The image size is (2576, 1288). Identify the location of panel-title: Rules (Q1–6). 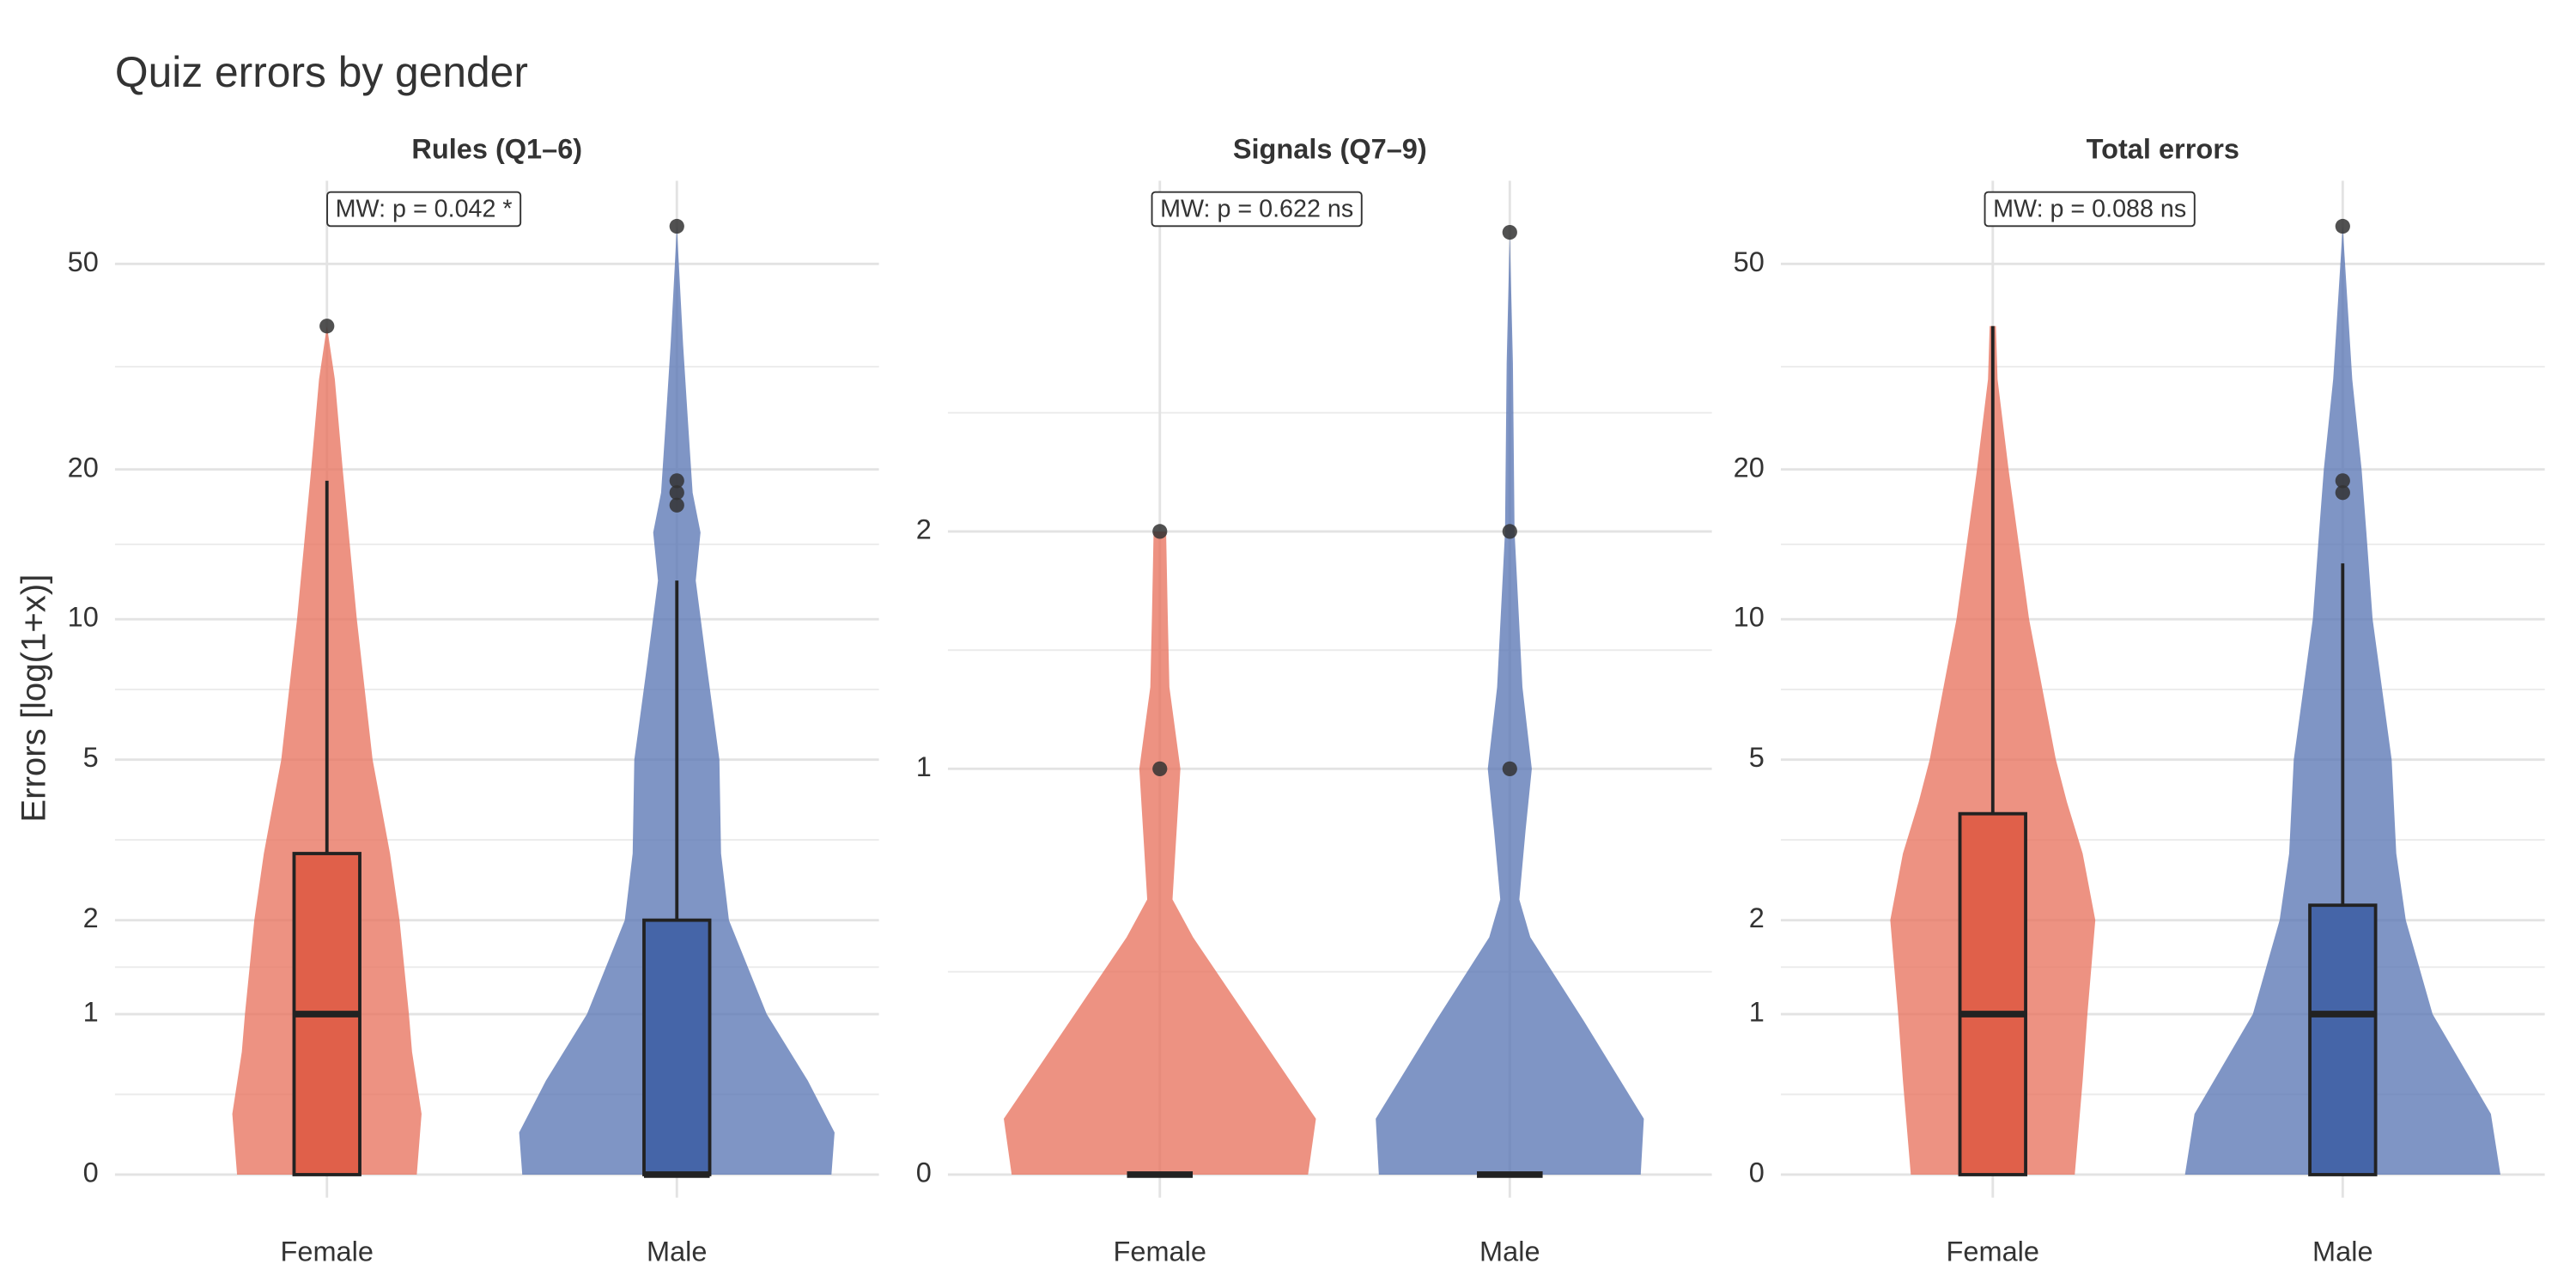
(497, 149).